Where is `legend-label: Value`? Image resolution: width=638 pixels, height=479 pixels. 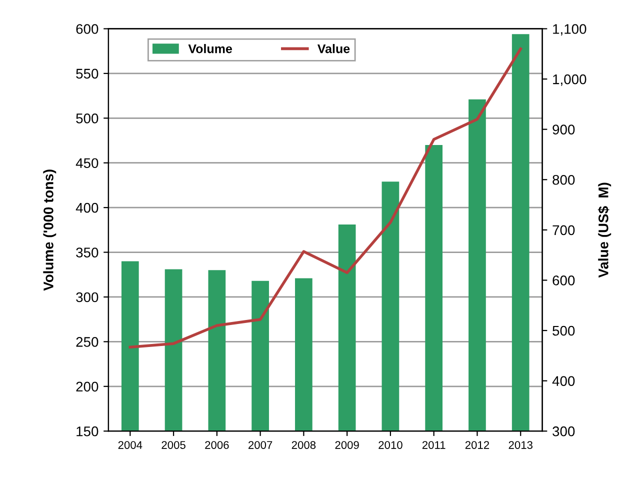 legend-label: Value is located at coordinates (333, 49).